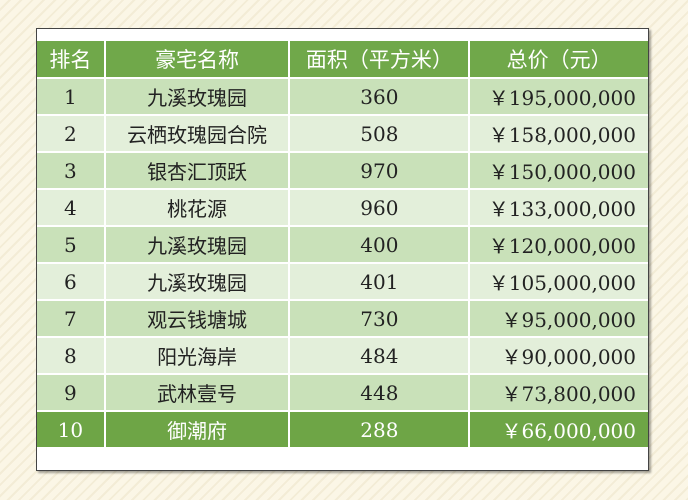  Describe the element at coordinates (559, 281) in the screenshot. I see `price-cell: ￥105,000,000` at that location.